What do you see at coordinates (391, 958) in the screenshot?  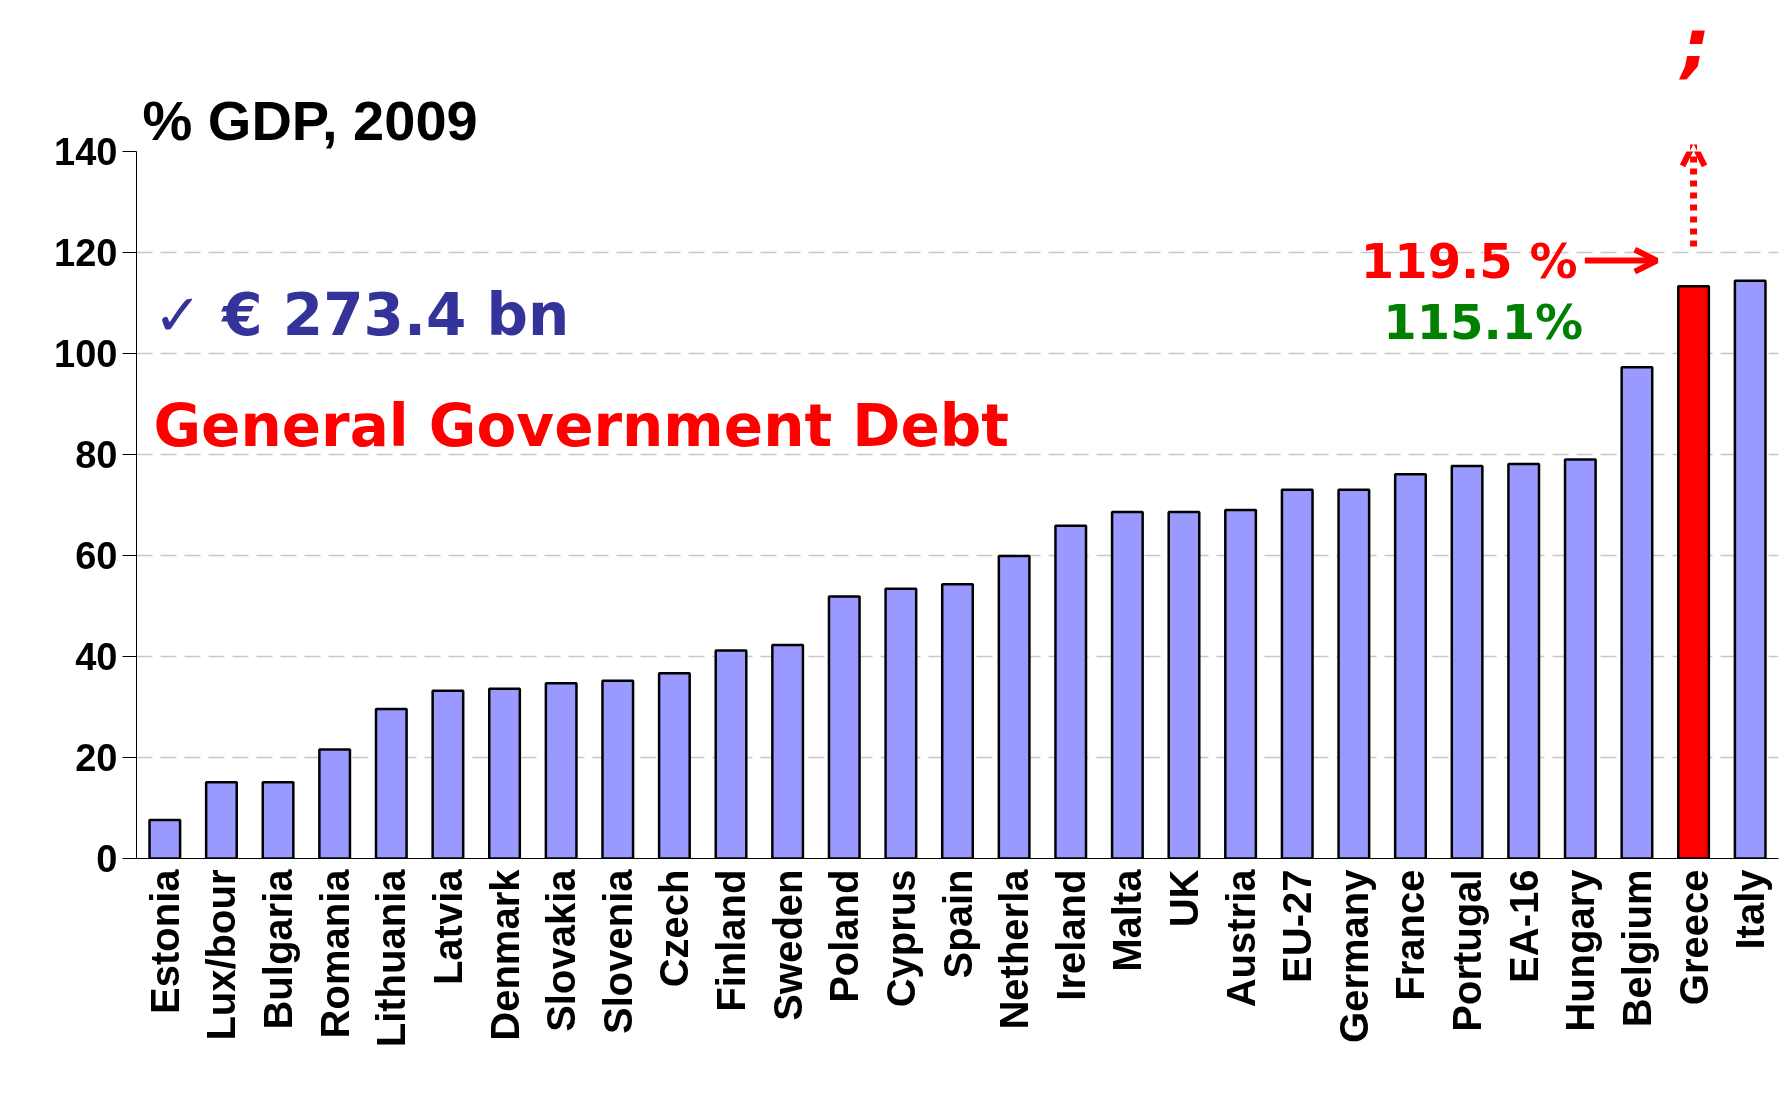 I see `x-tick-label: Lithuania` at bounding box center [391, 958].